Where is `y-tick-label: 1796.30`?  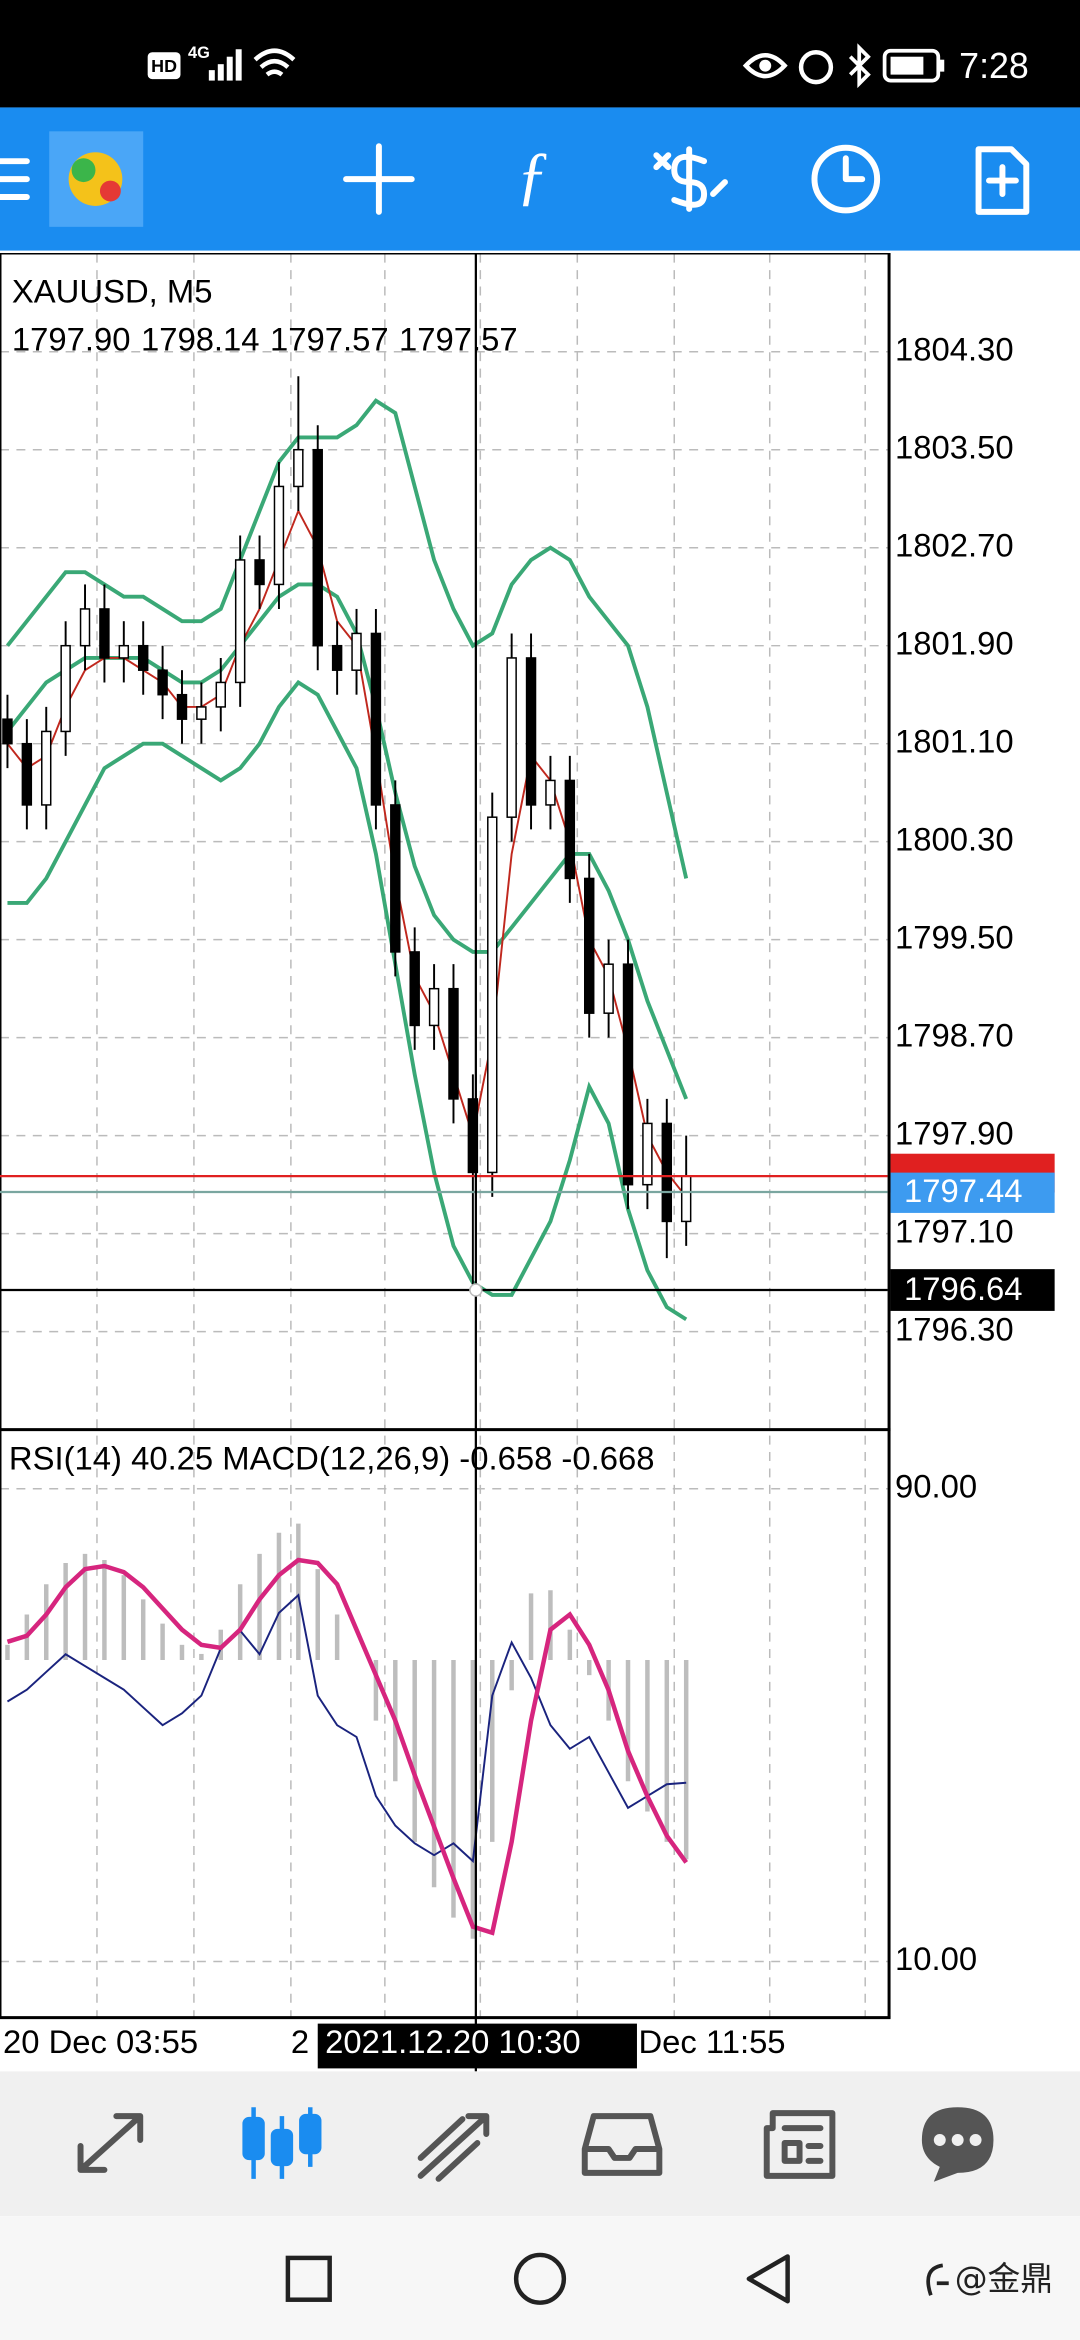
y-tick-label: 1796.30 is located at coordinates (954, 1328).